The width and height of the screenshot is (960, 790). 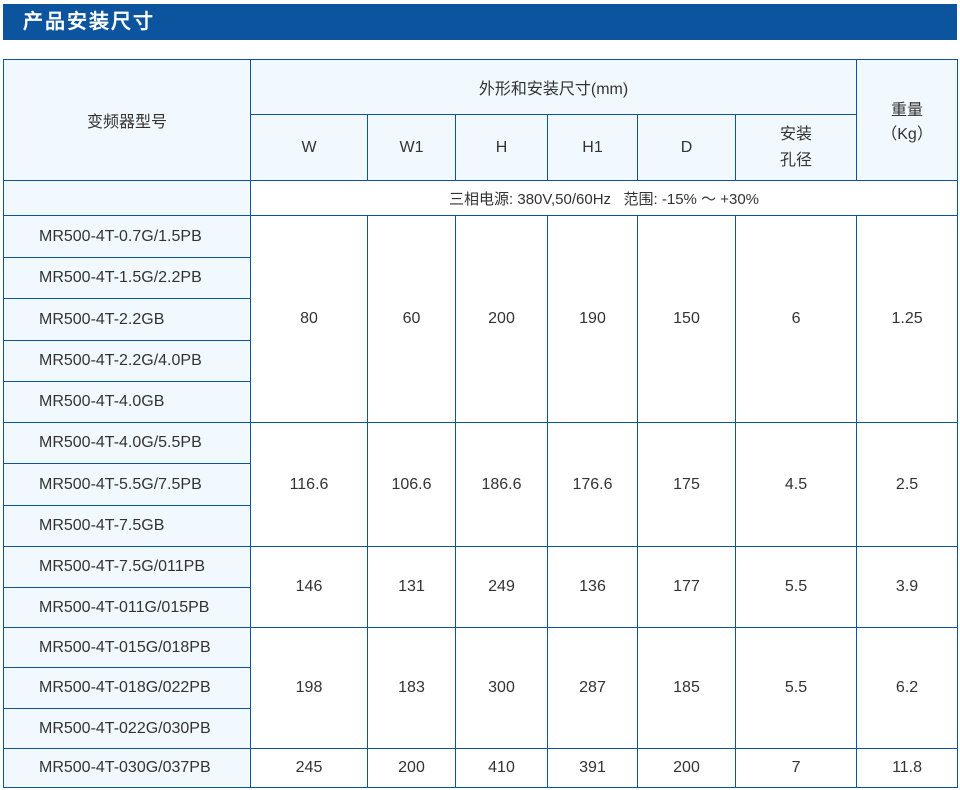 I want to click on table-row: MR500-4T-030G/037PB 245 200 410 391 200 7 11.8, so click(x=481, y=768).